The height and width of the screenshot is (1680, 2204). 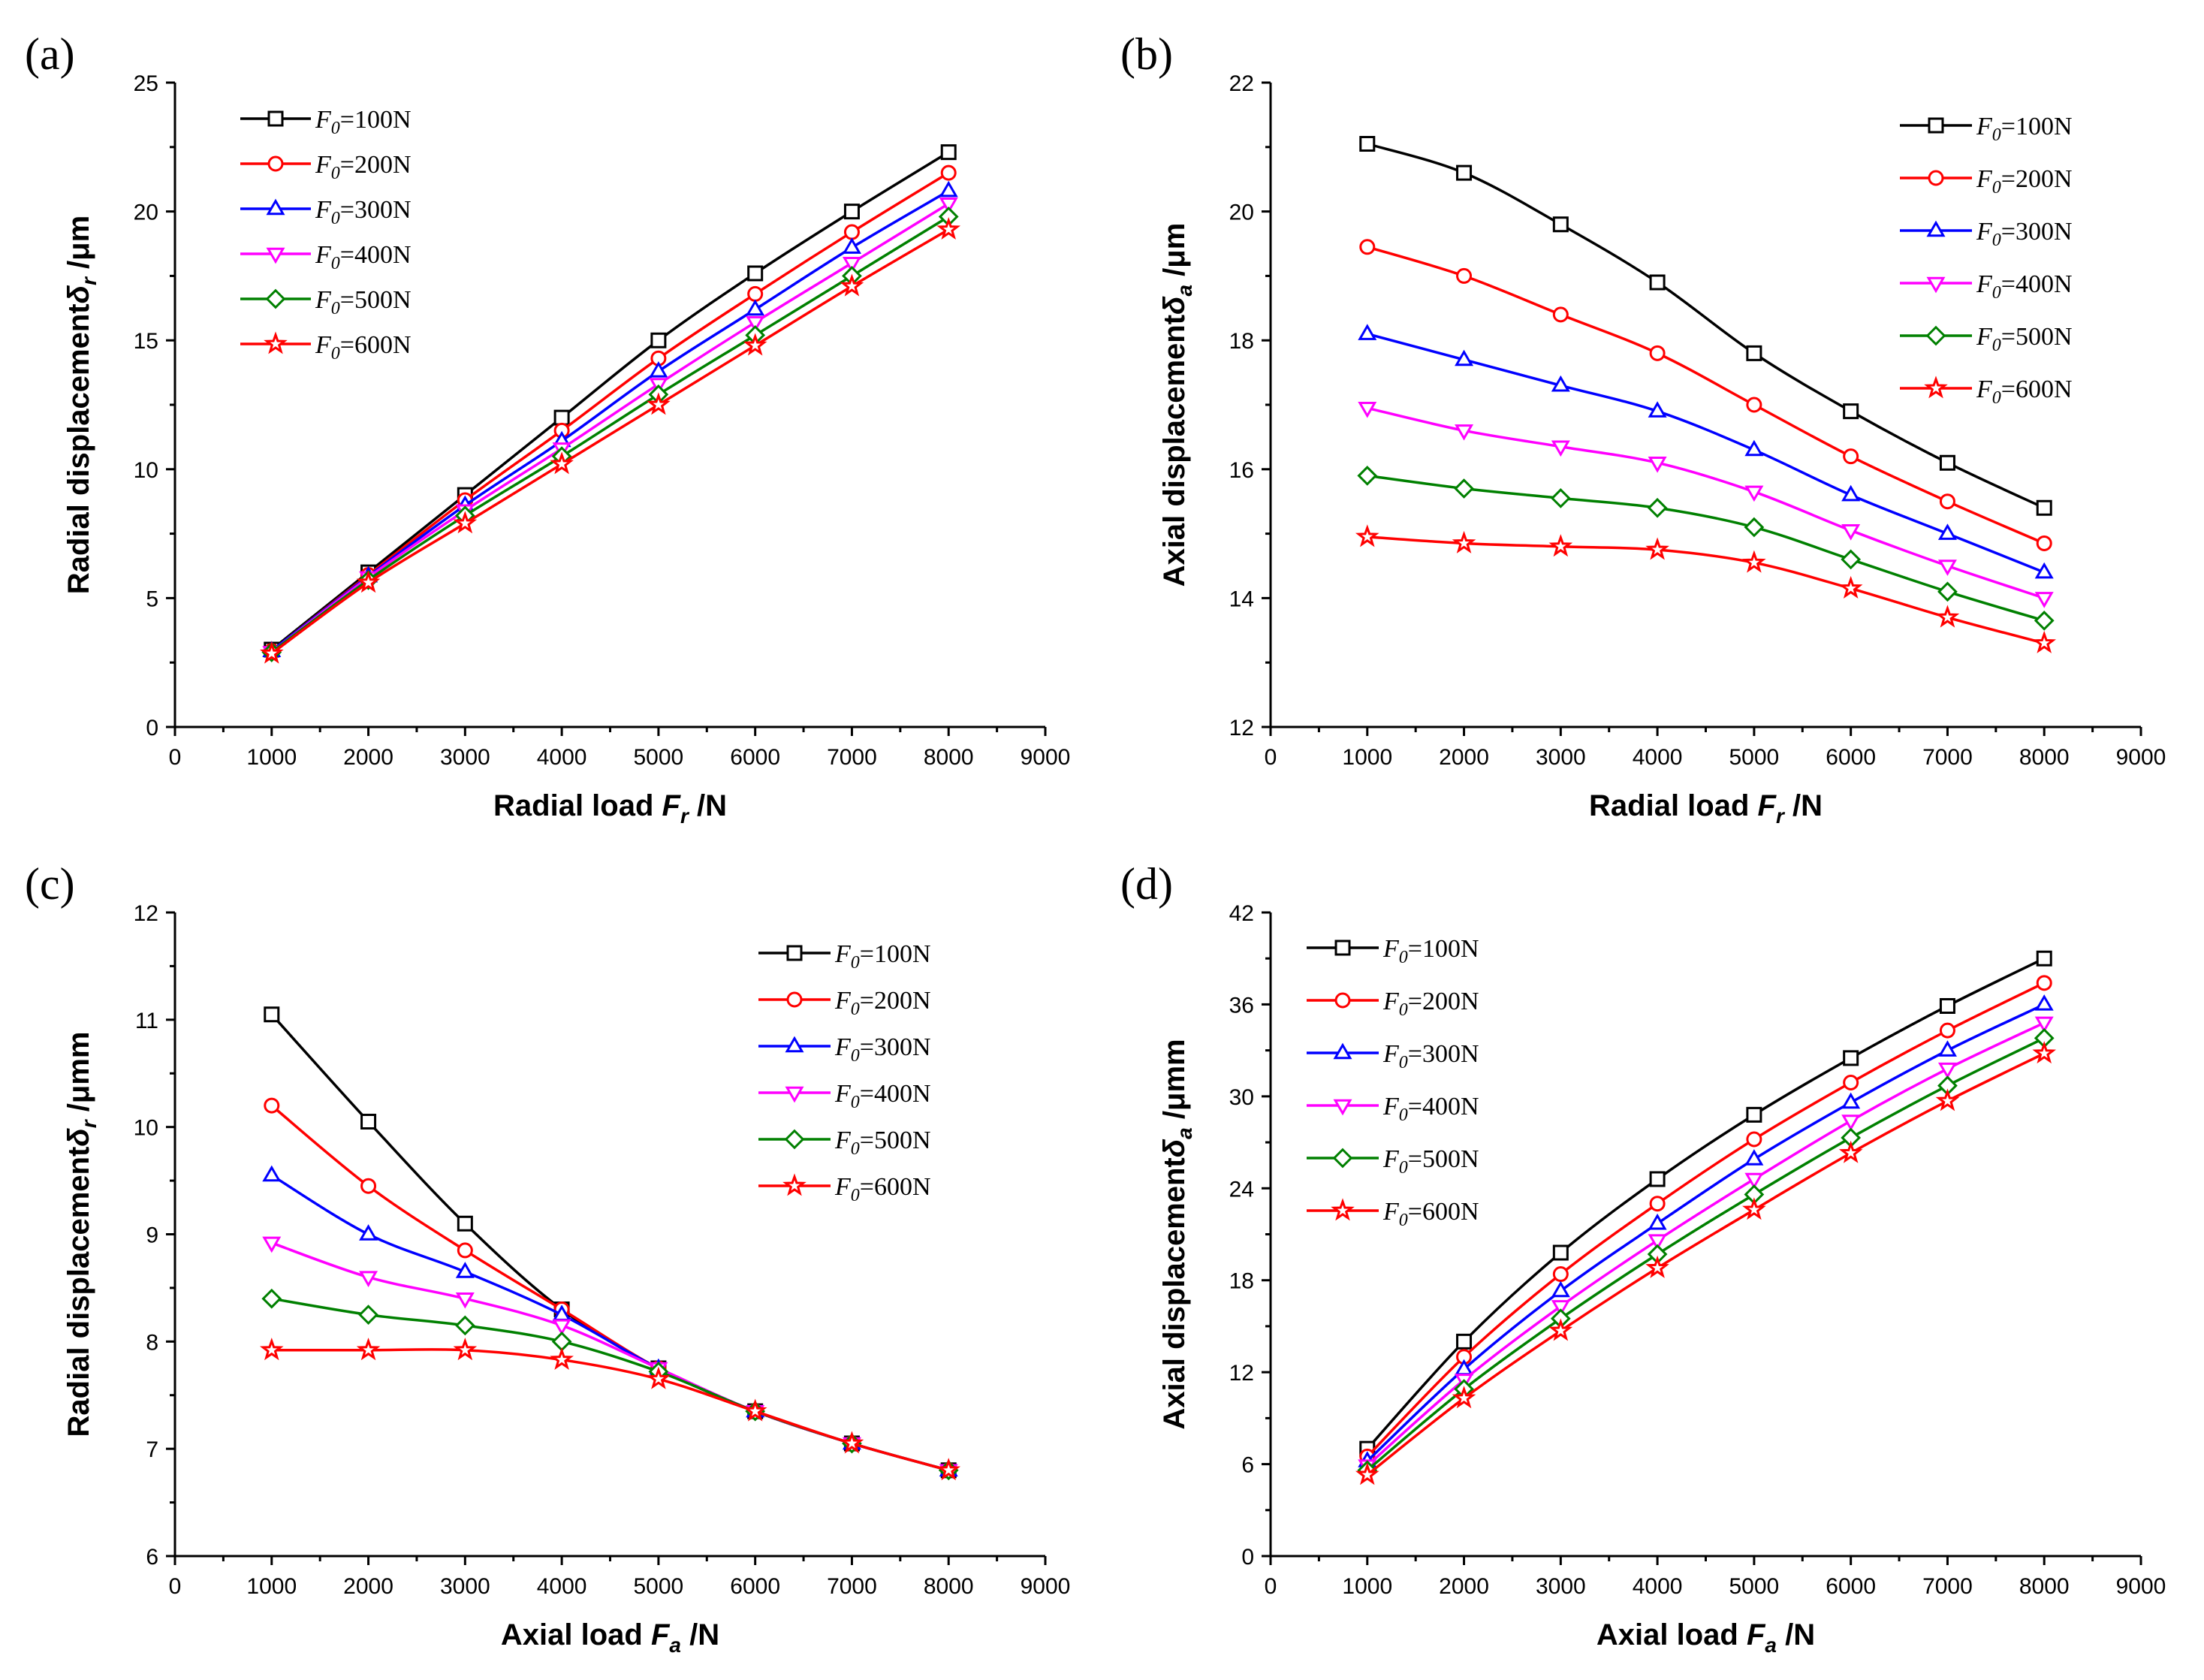 I want to click on y-tick-label: 18, so click(x=1241, y=341).